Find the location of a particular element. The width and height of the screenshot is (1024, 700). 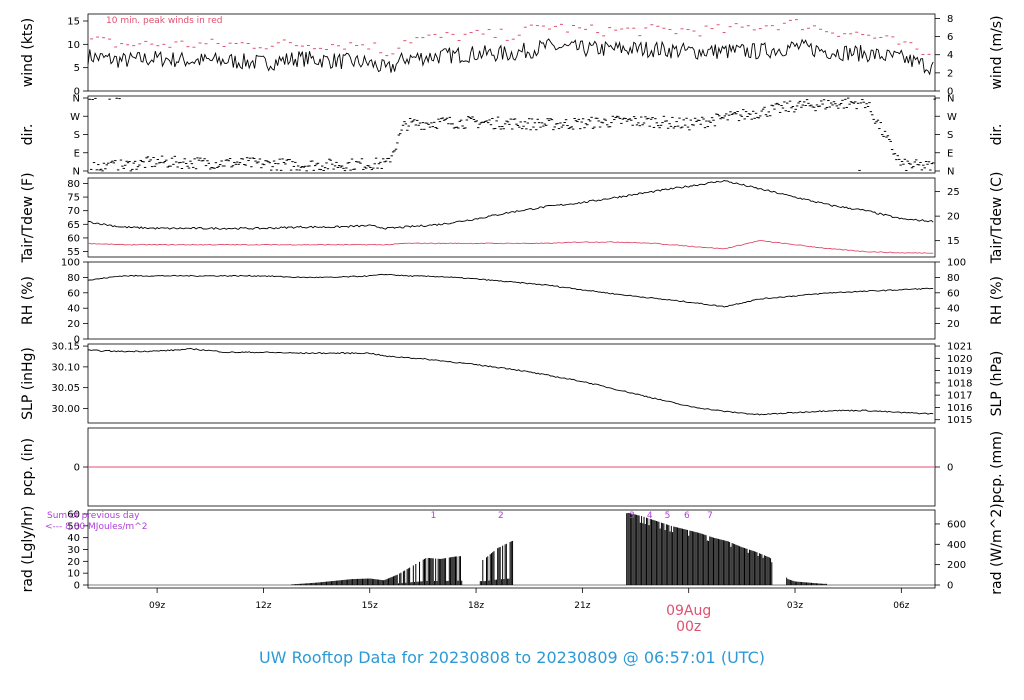

dir-ytick-right-label: W is located at coordinates (952, 117).